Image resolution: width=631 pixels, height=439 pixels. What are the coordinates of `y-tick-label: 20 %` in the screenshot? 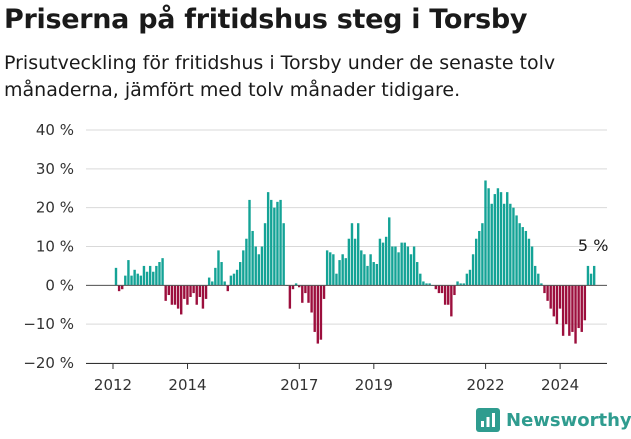 It's located at (55, 208).